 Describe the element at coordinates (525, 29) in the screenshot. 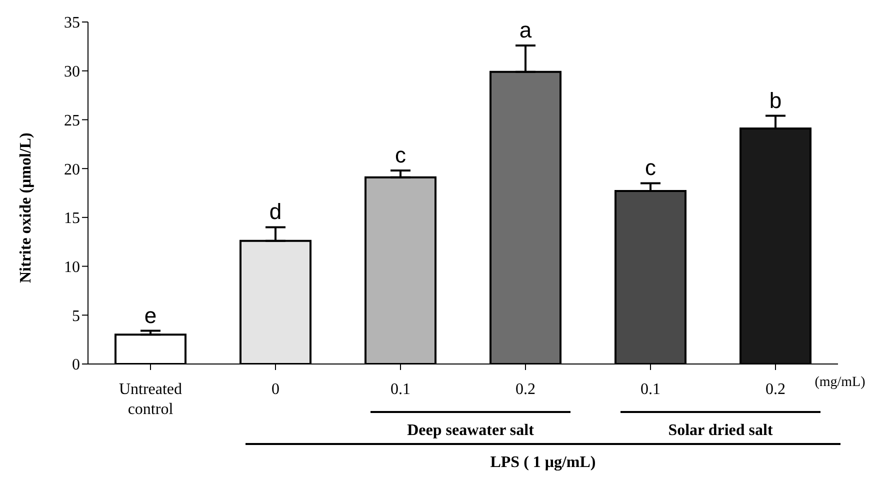

I see `annotation: a` at that location.